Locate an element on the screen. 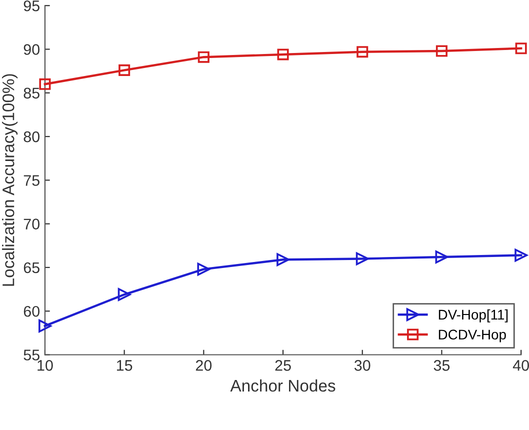 This screenshot has width=529, height=430. x-tick-label: 25 is located at coordinates (283, 365).